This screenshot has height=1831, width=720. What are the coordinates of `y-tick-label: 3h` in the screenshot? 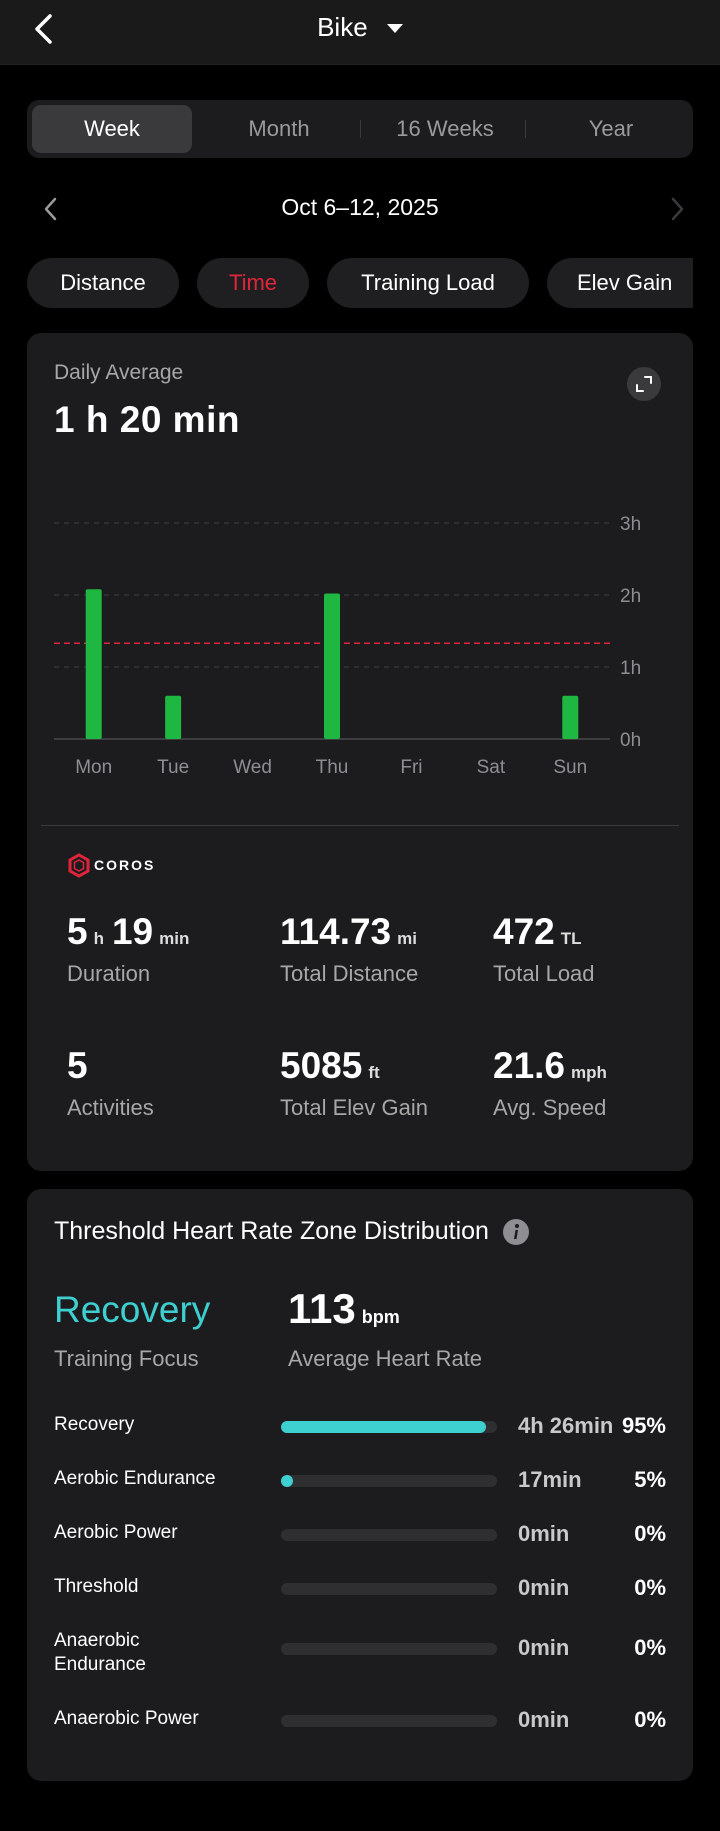 It's located at (630, 524).